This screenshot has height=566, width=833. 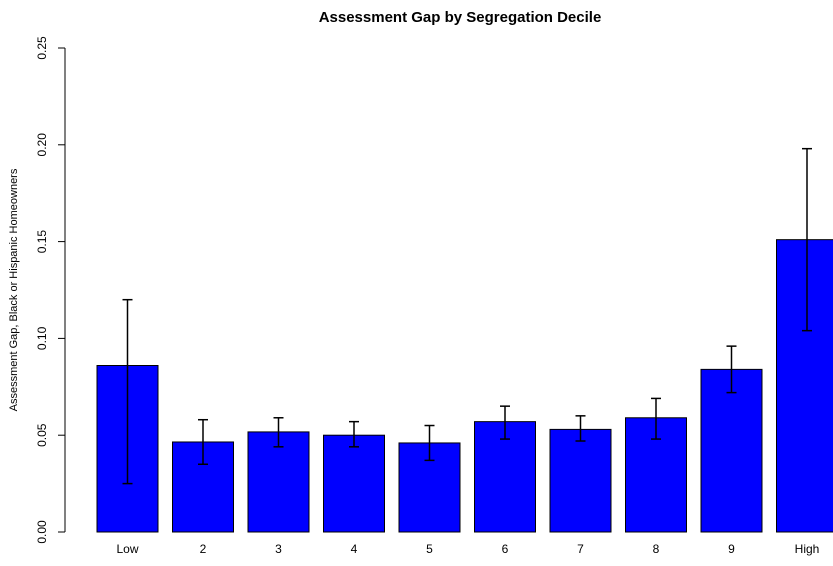 I want to click on x-tick-label: 2, so click(x=203, y=549).